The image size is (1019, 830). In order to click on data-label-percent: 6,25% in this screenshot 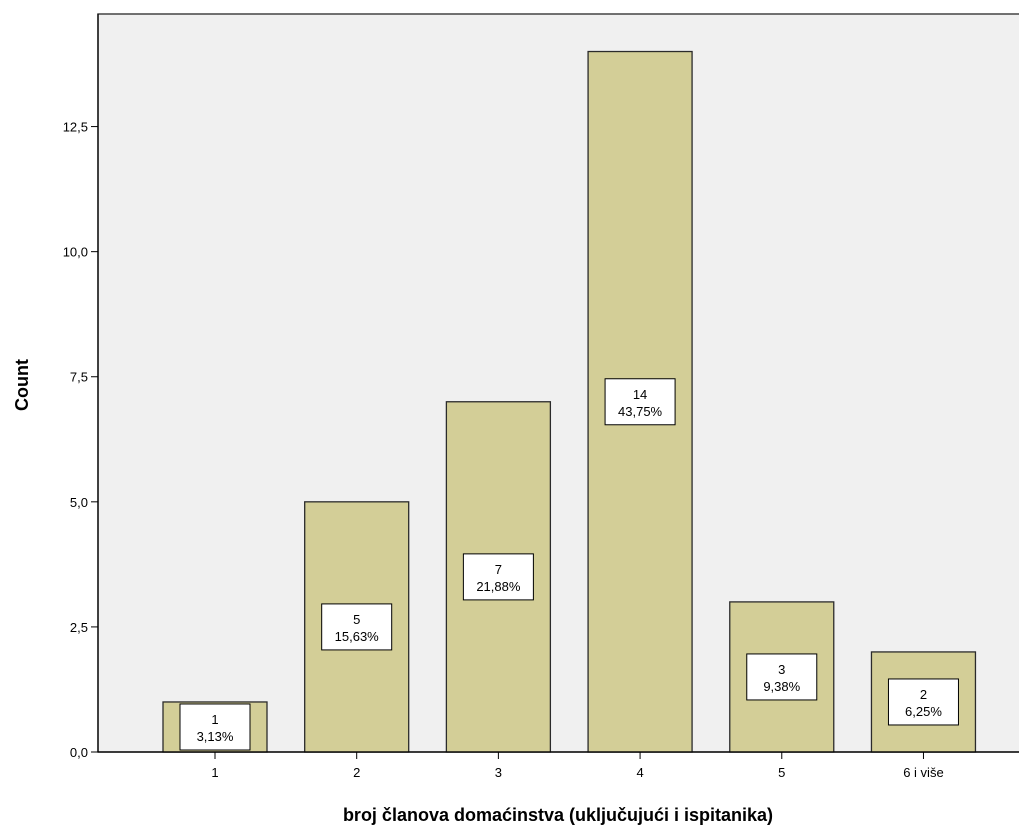, I will do `click(923, 711)`.